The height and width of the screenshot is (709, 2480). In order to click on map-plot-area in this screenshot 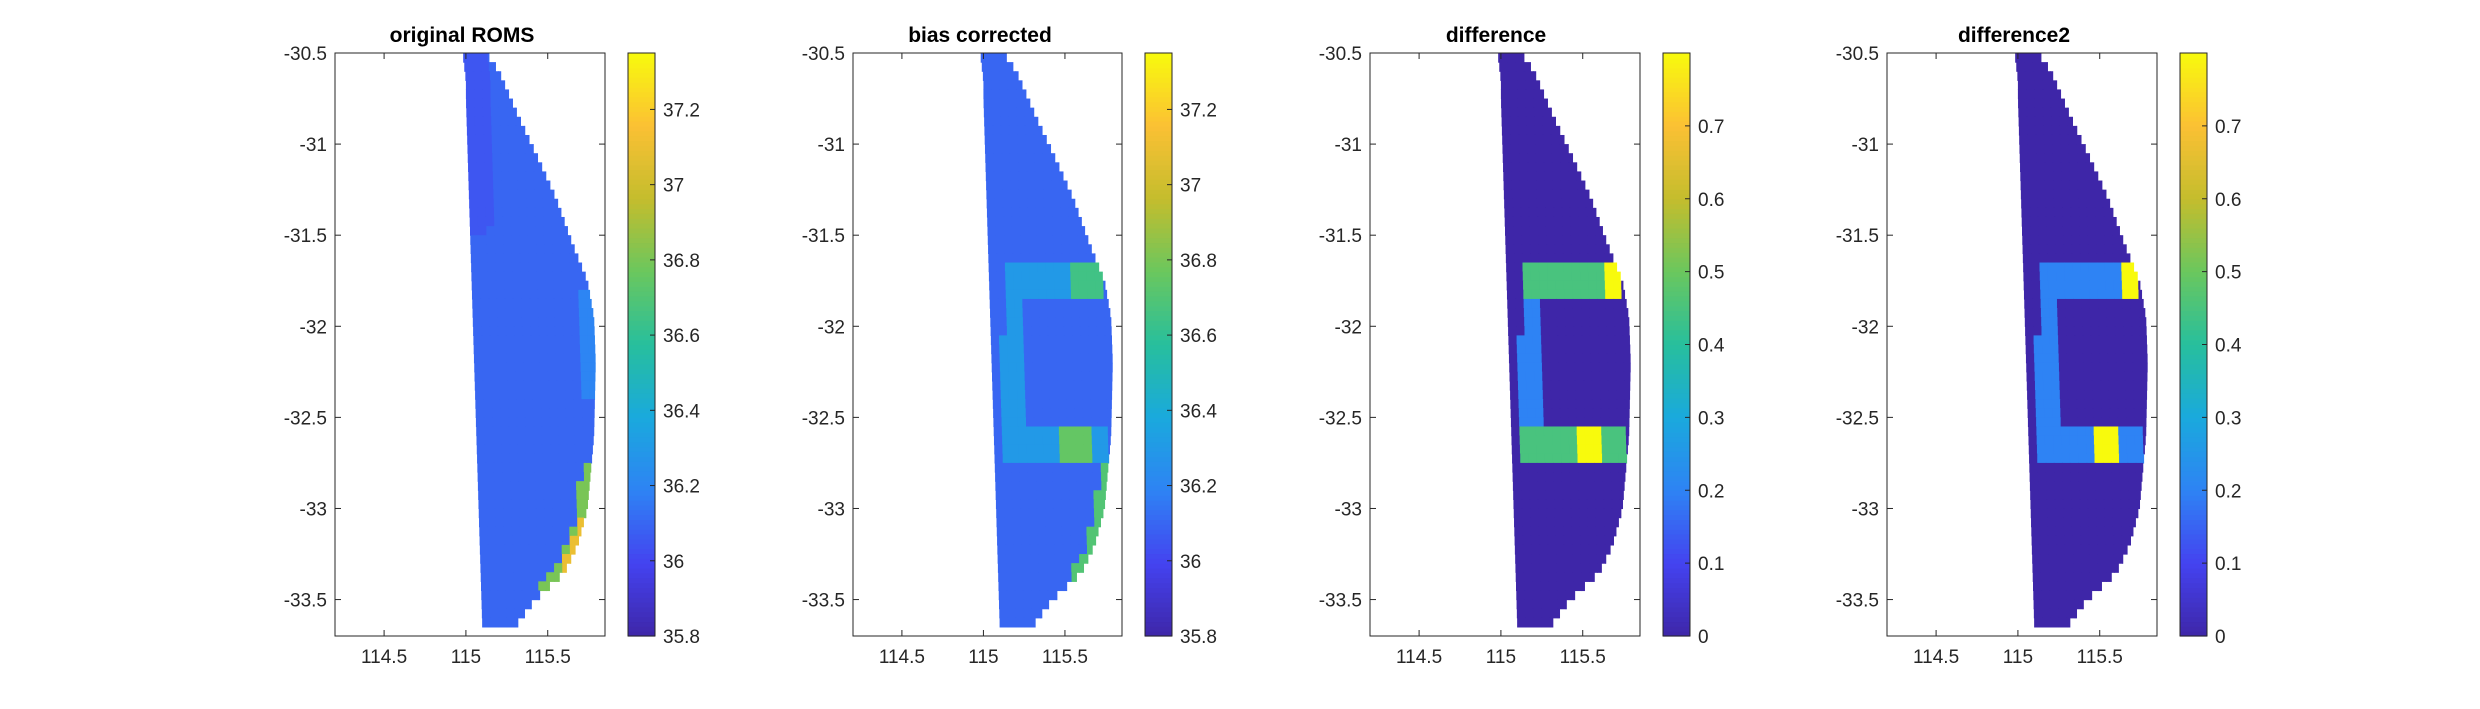, I will do `click(1046, 340)`.